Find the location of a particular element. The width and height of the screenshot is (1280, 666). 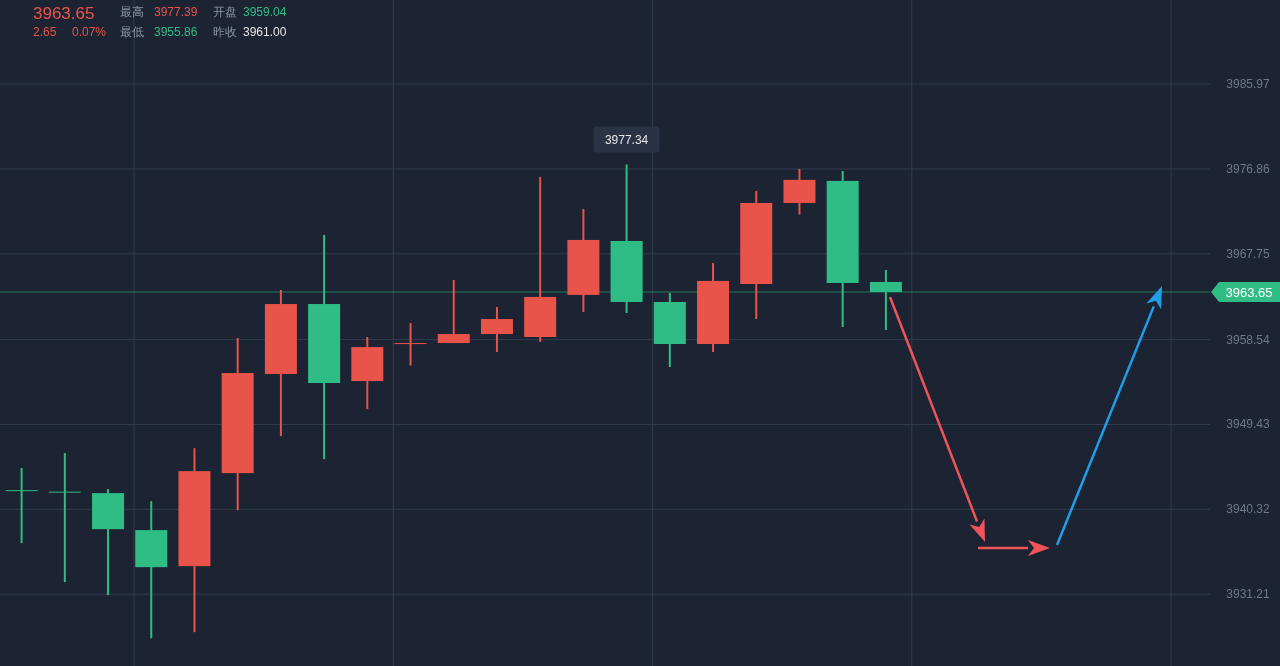

annotation: 最高 is located at coordinates (132, 12).